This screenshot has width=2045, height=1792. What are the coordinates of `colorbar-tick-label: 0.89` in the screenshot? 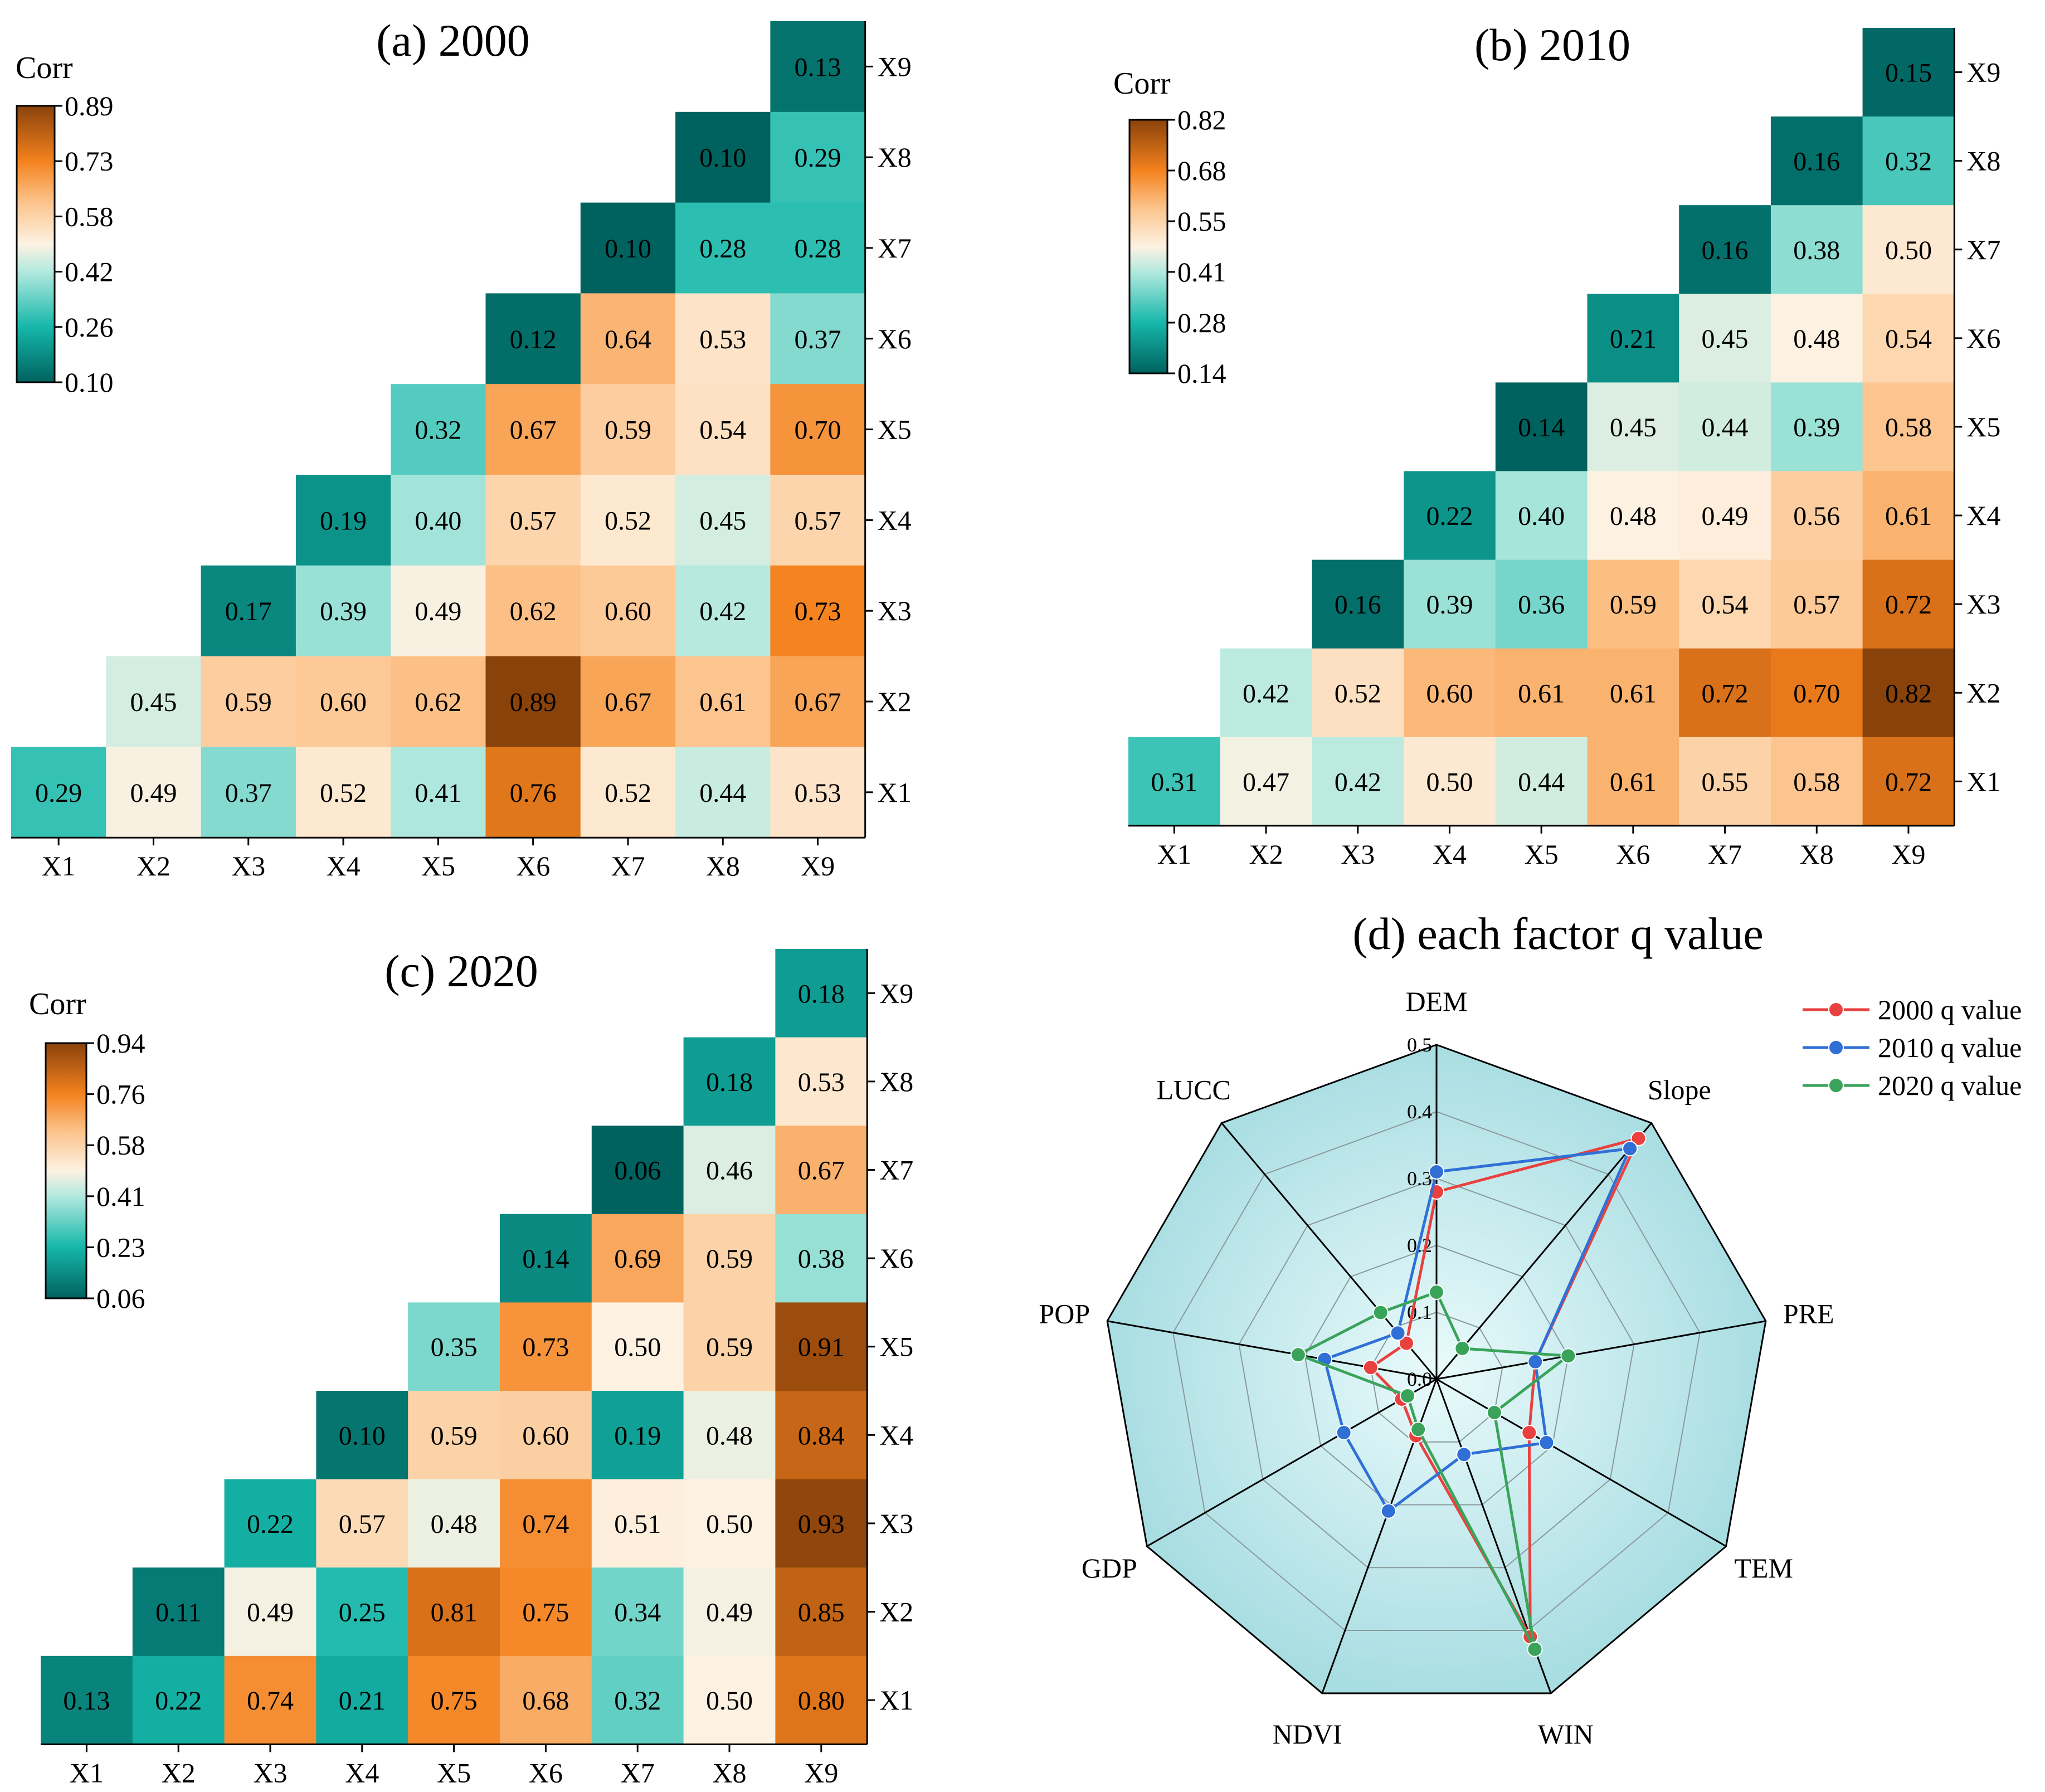 It's located at (89, 106).